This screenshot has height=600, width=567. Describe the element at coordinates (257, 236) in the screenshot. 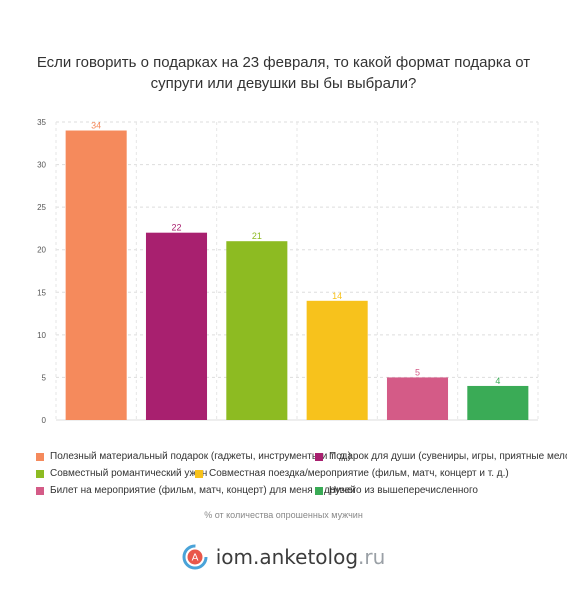

I see `bar-value-label: 21` at that location.